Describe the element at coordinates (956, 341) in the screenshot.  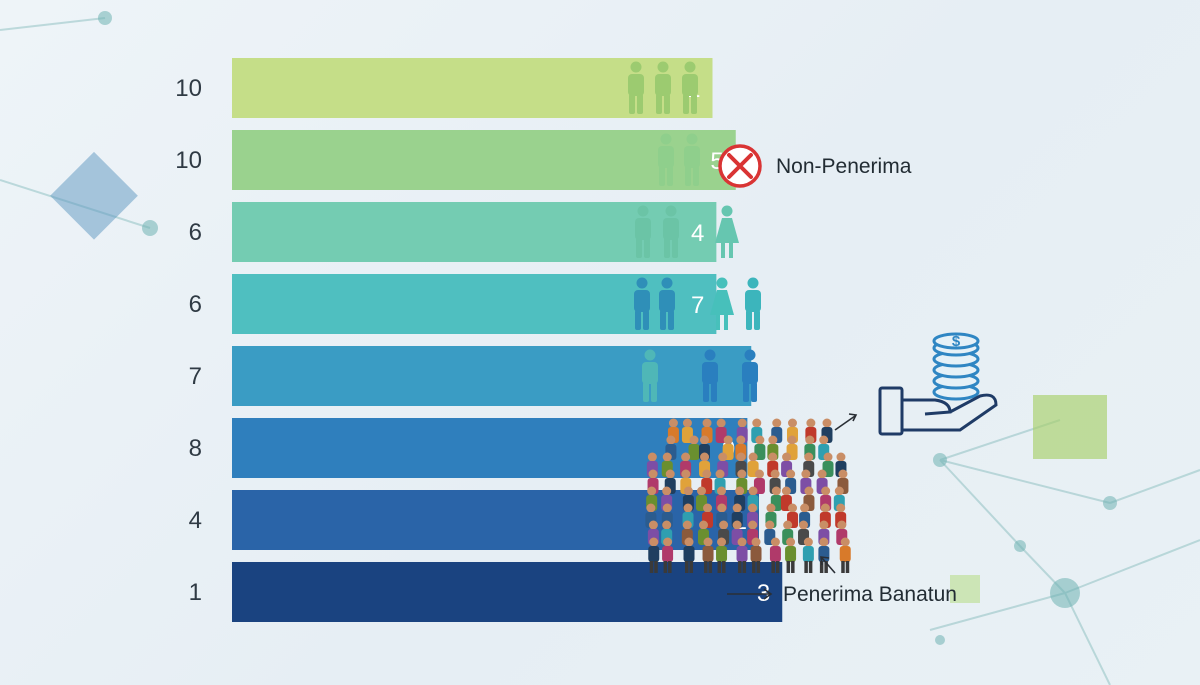
I see `dollar-icon: $` at that location.